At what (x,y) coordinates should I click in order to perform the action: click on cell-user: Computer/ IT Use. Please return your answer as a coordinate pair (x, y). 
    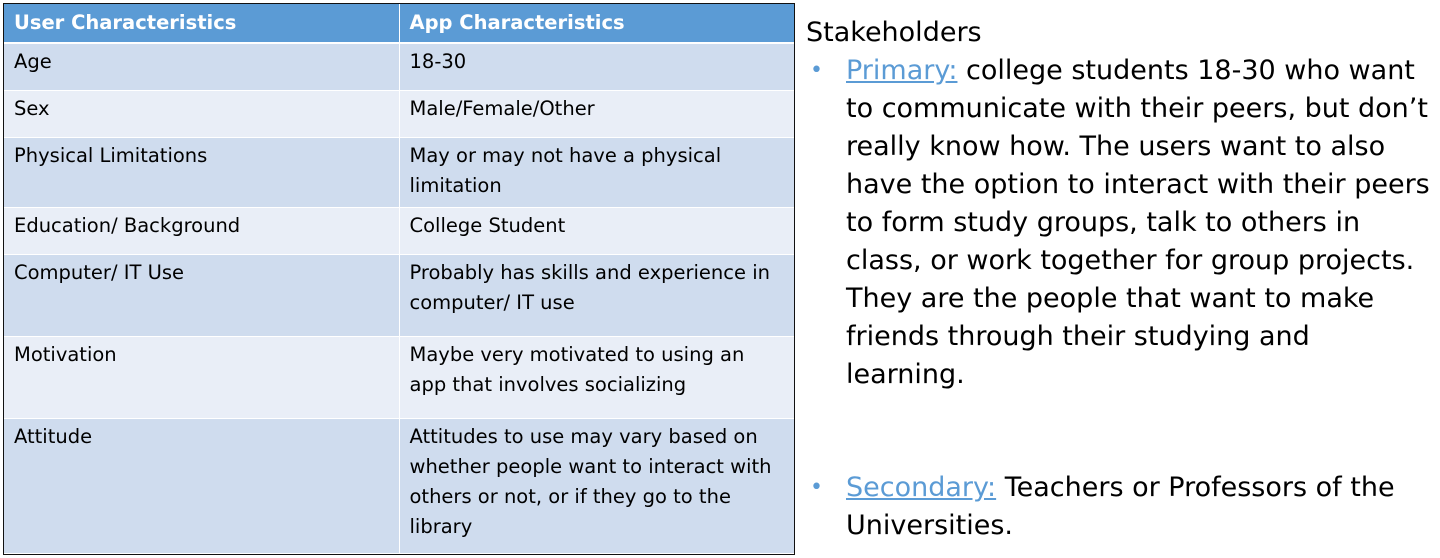
    Looking at the image, I should click on (202, 295).